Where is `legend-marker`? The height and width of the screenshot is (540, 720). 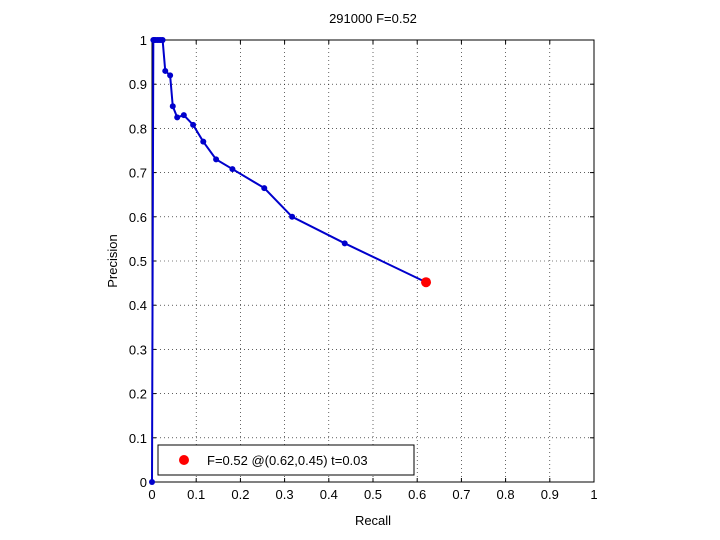
legend-marker is located at coordinates (184, 460).